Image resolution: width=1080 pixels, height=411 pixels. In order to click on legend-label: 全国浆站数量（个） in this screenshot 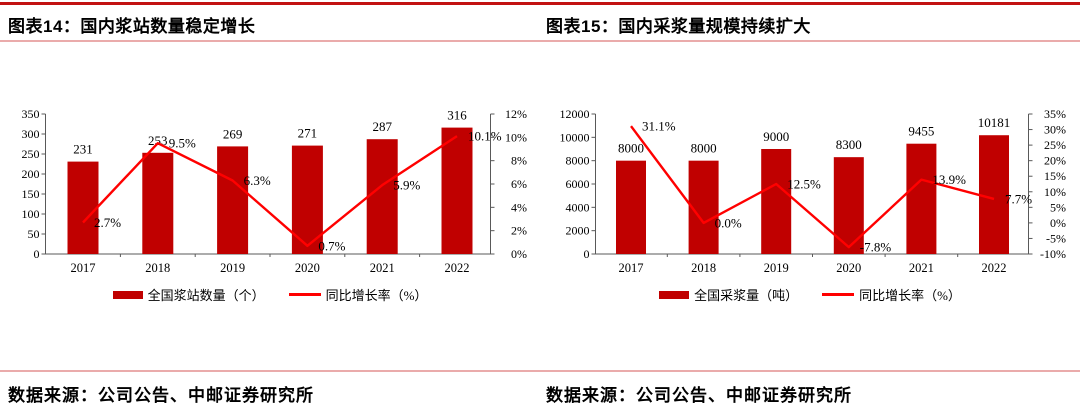, I will do `click(206, 295)`.